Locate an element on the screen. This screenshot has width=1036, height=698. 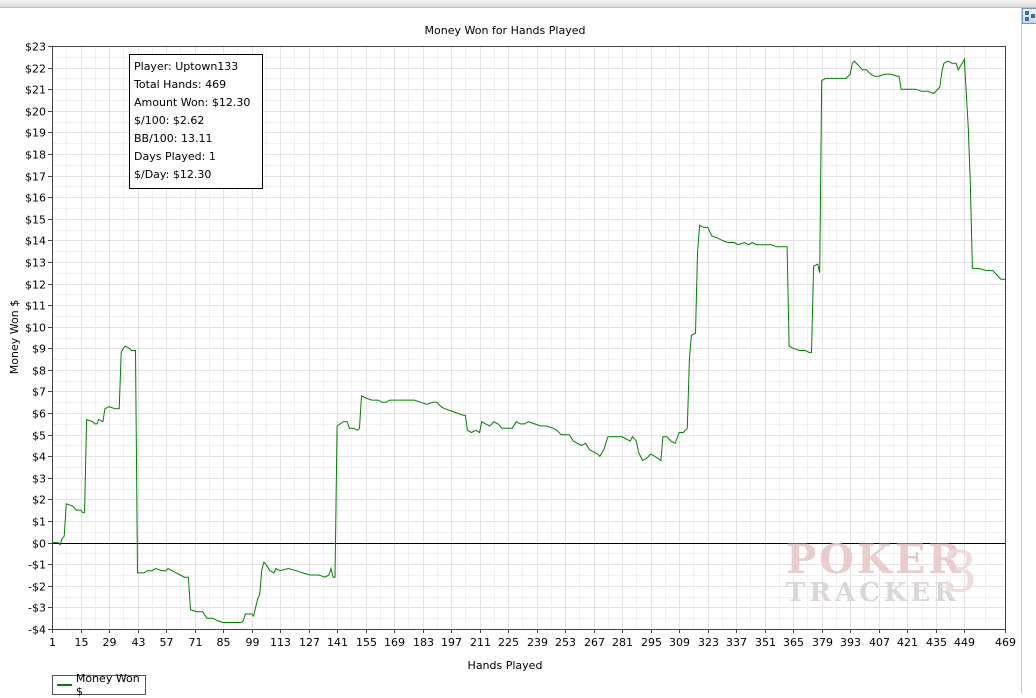
stat-bb-per-100: BB/100: 13.11 is located at coordinates (173, 138).